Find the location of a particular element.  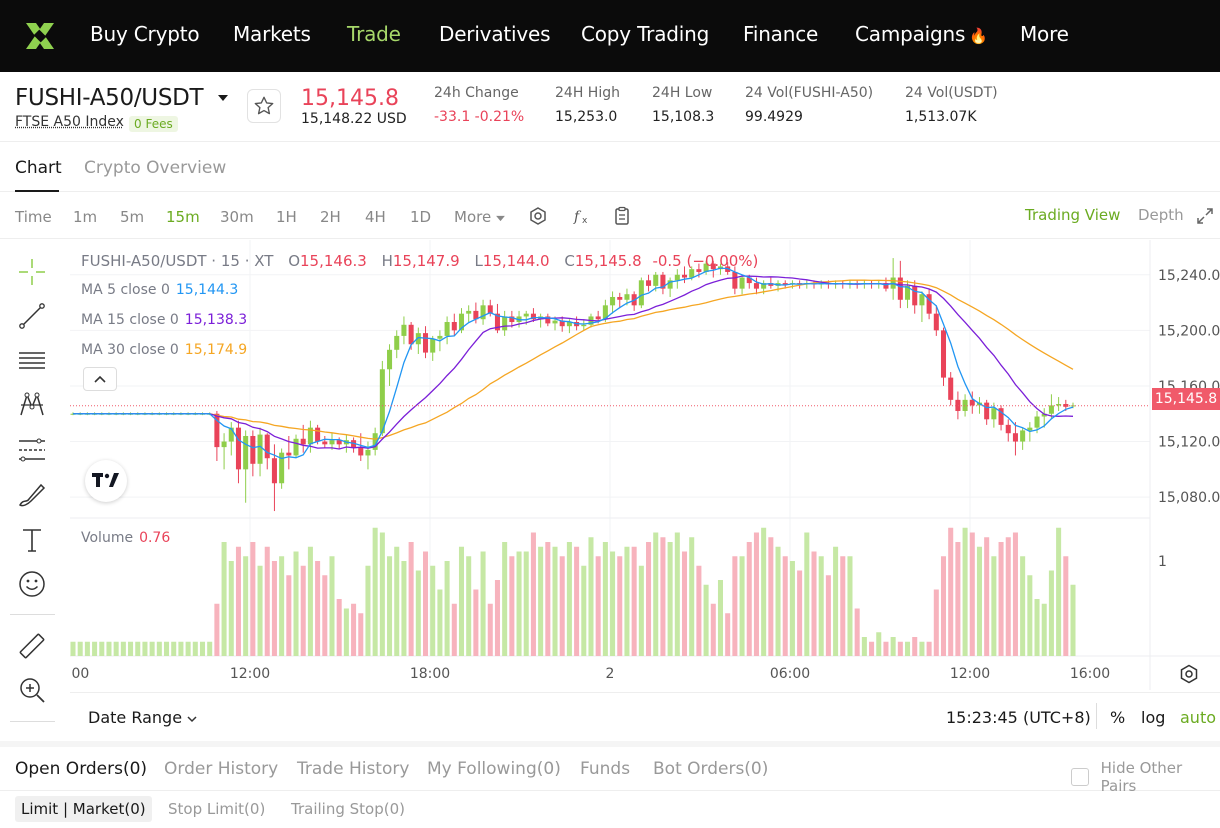

ma-value: 15,174.9 is located at coordinates (216, 350).